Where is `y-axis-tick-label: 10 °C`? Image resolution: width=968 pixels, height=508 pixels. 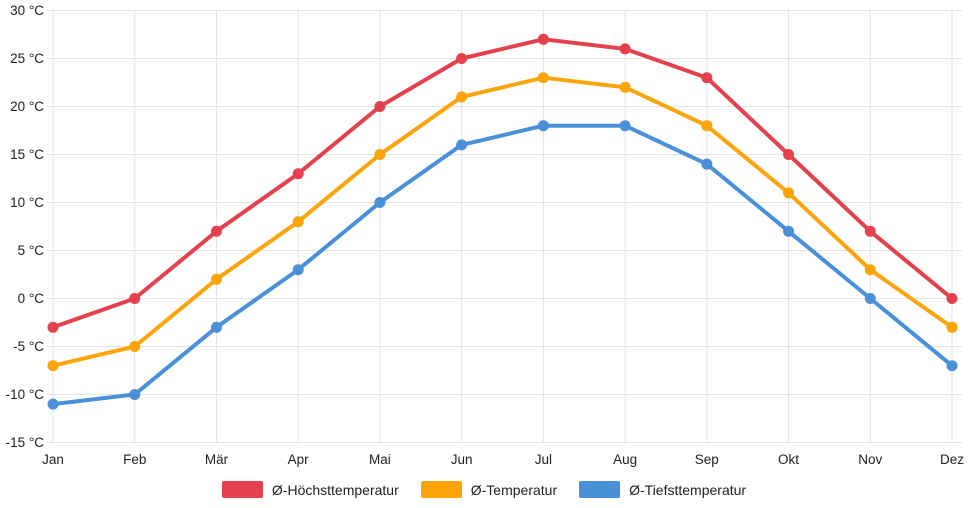 y-axis-tick-label: 10 °C is located at coordinates (27, 202).